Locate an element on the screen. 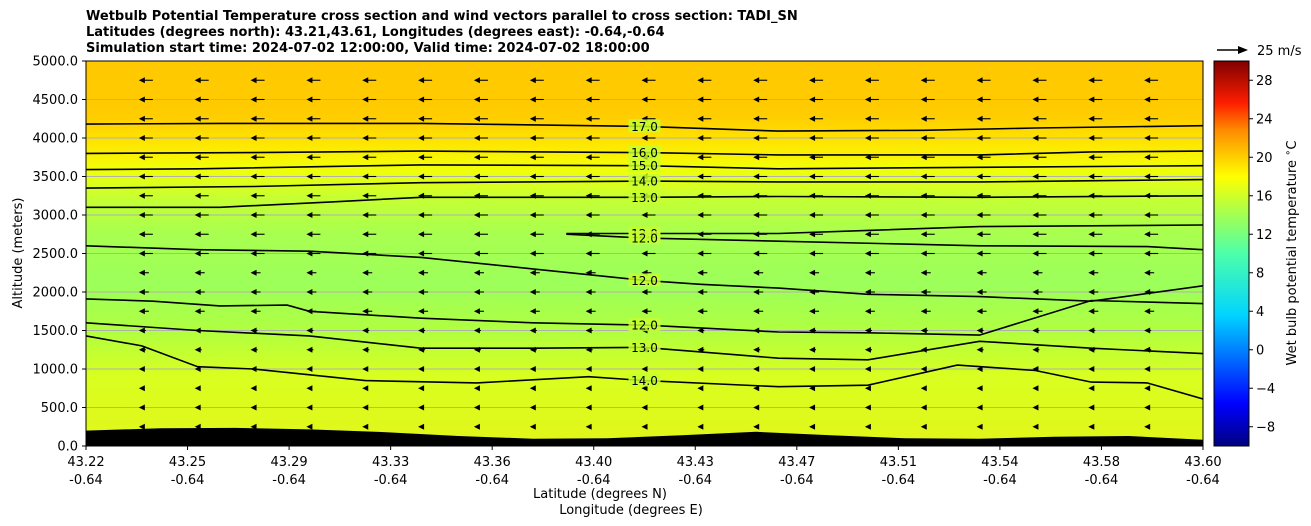 This screenshot has width=1311, height=526. colorbar-tick-label: 0 is located at coordinates (1260, 350).